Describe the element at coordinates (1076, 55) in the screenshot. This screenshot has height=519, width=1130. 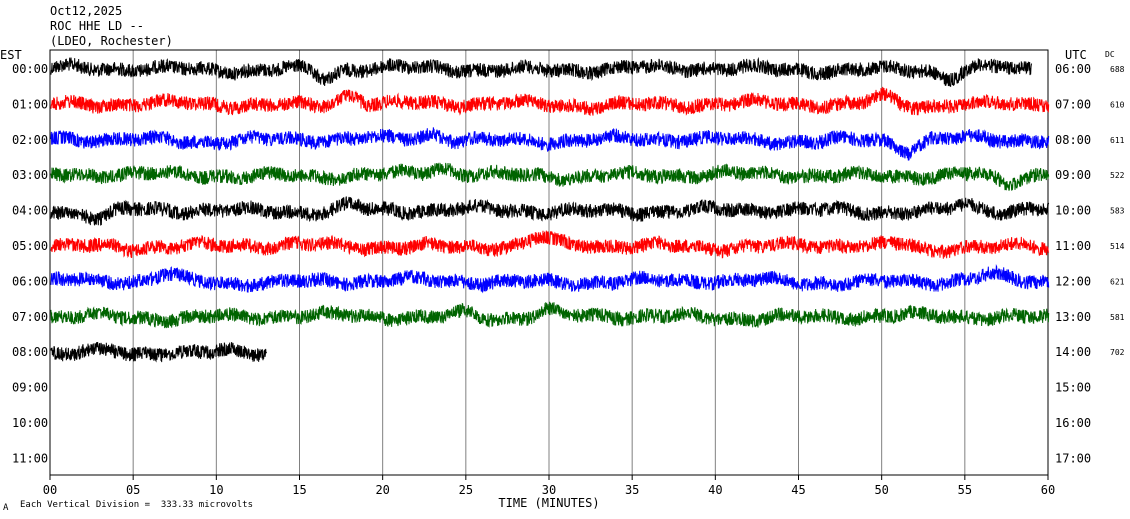
I see `right-timezone-label: UTC` at that location.